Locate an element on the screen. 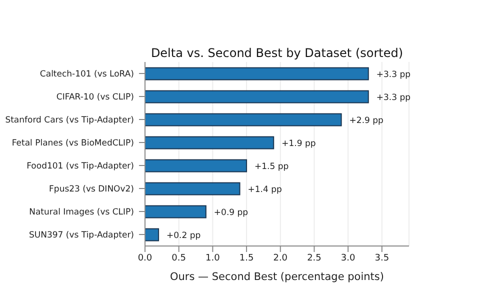  x-tick-label: 2.0 is located at coordinates (280, 258).